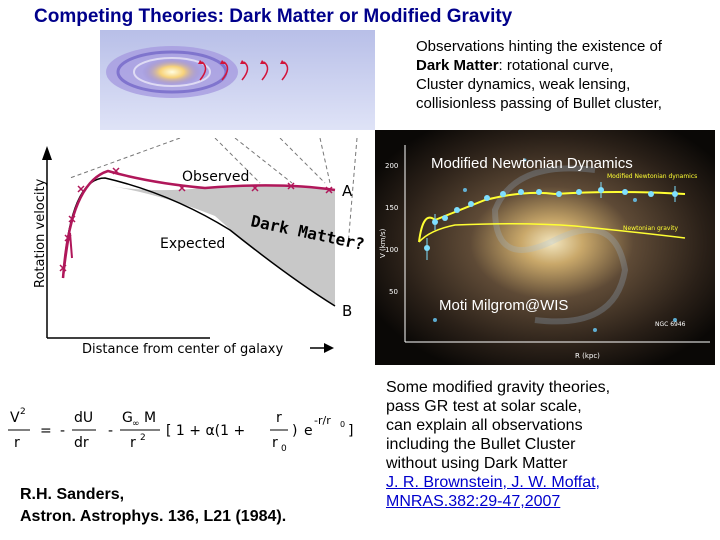 The height and width of the screenshot is (540, 720). What do you see at coordinates (481, 444) in the screenshot?
I see `mg-line-4: including the Bullet Cluster` at bounding box center [481, 444].